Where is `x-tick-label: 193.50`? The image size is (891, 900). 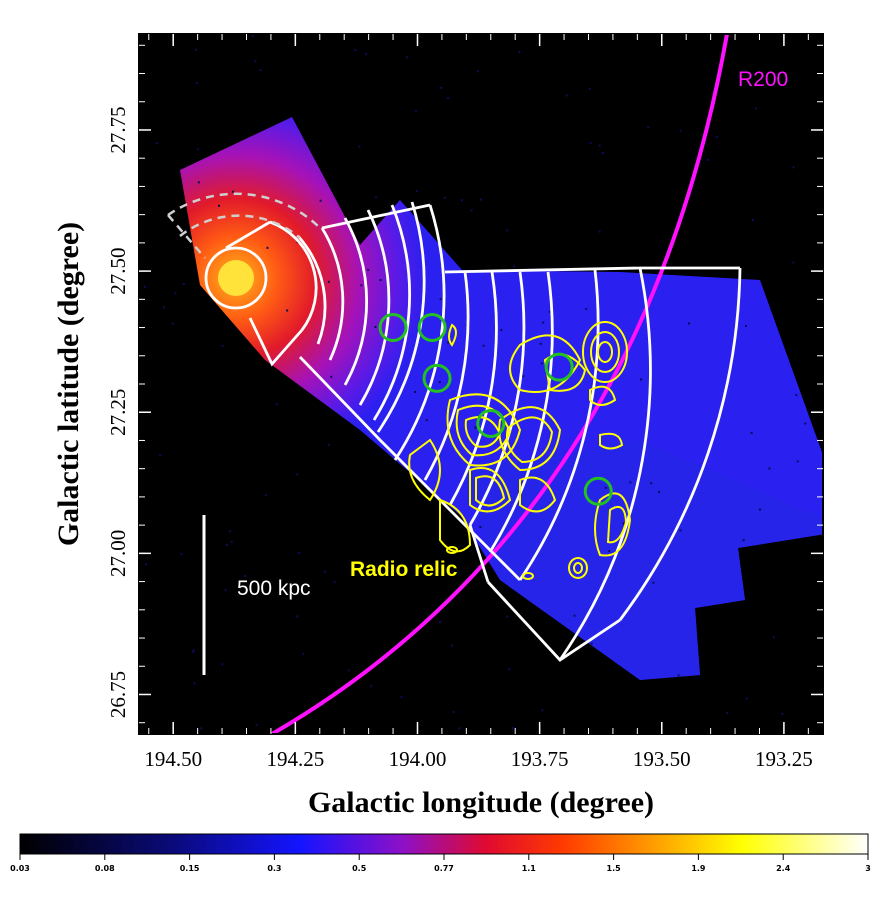 x-tick-label: 193.50 is located at coordinates (662, 759).